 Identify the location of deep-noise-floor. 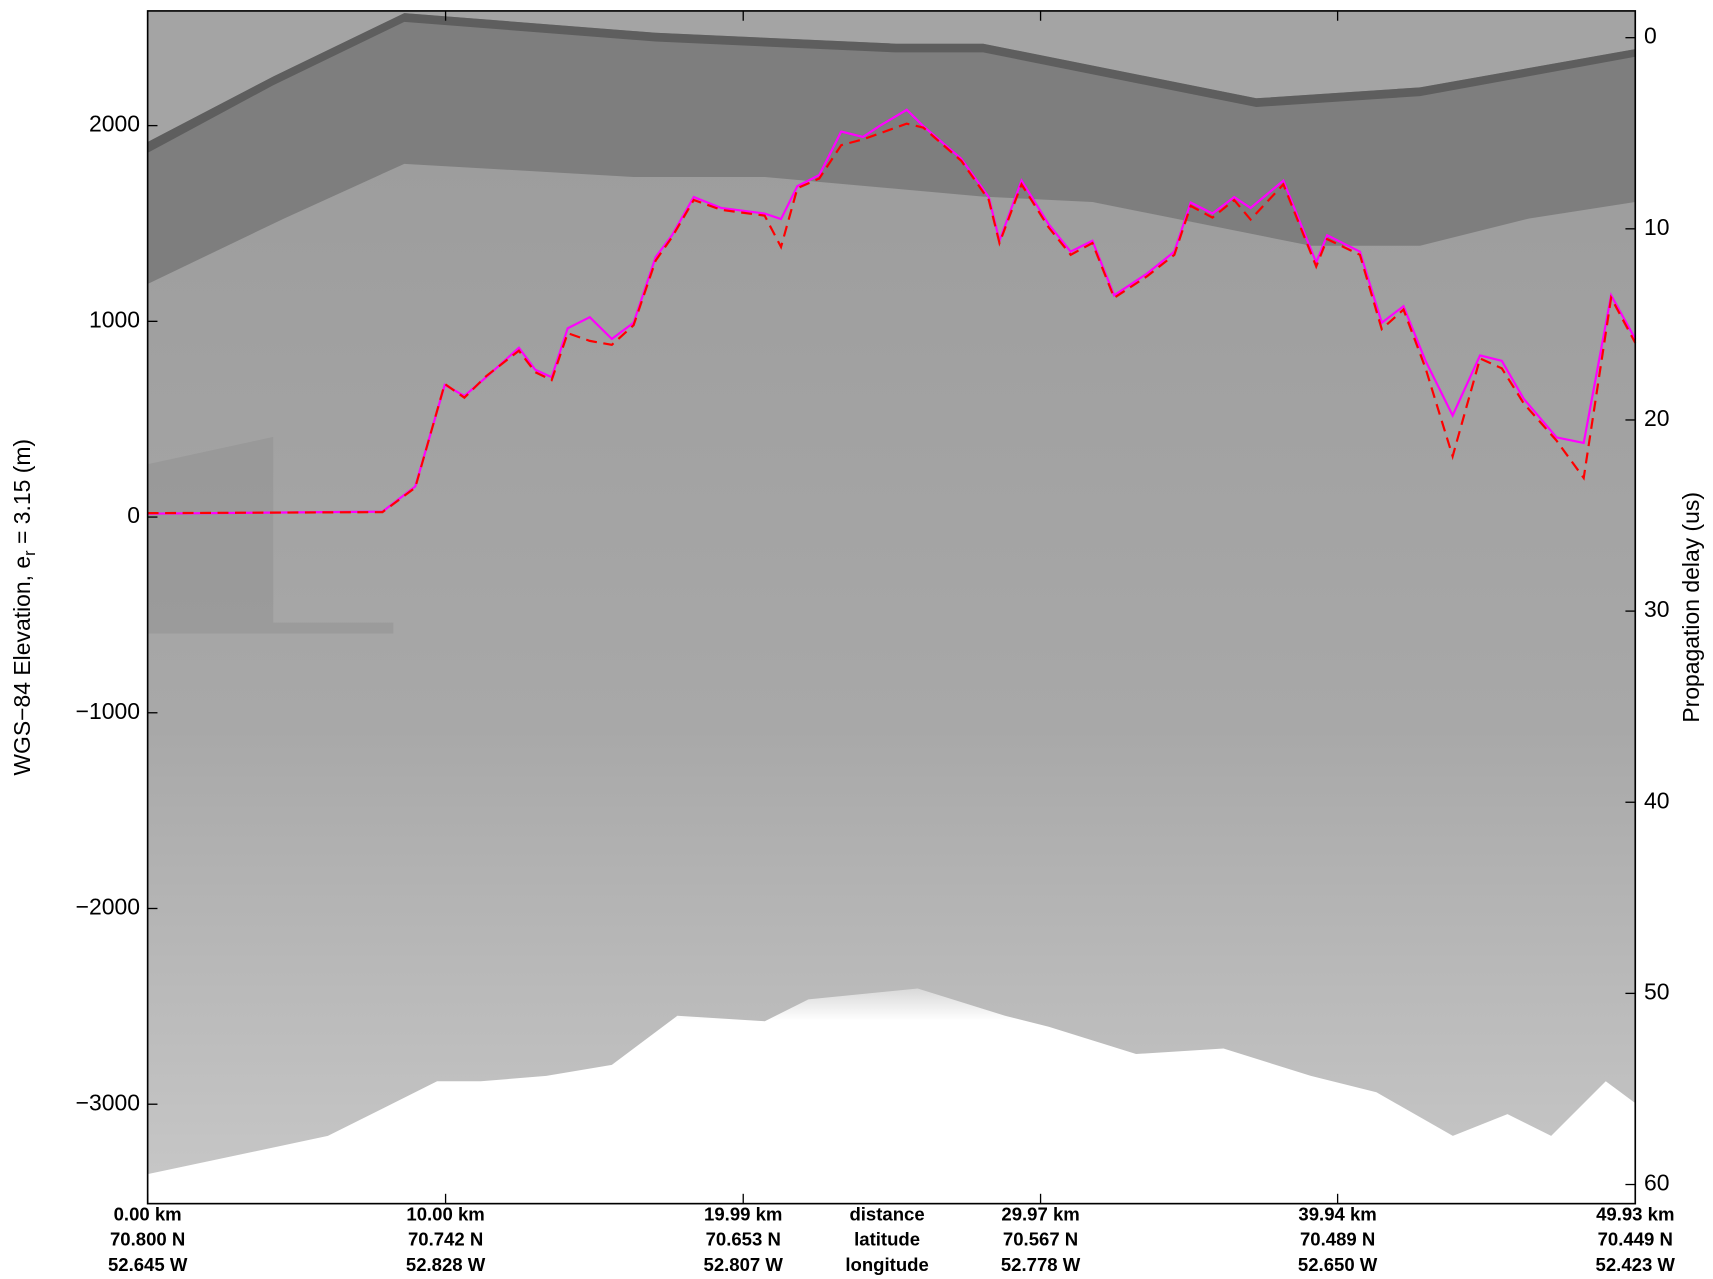
(891, 1096).